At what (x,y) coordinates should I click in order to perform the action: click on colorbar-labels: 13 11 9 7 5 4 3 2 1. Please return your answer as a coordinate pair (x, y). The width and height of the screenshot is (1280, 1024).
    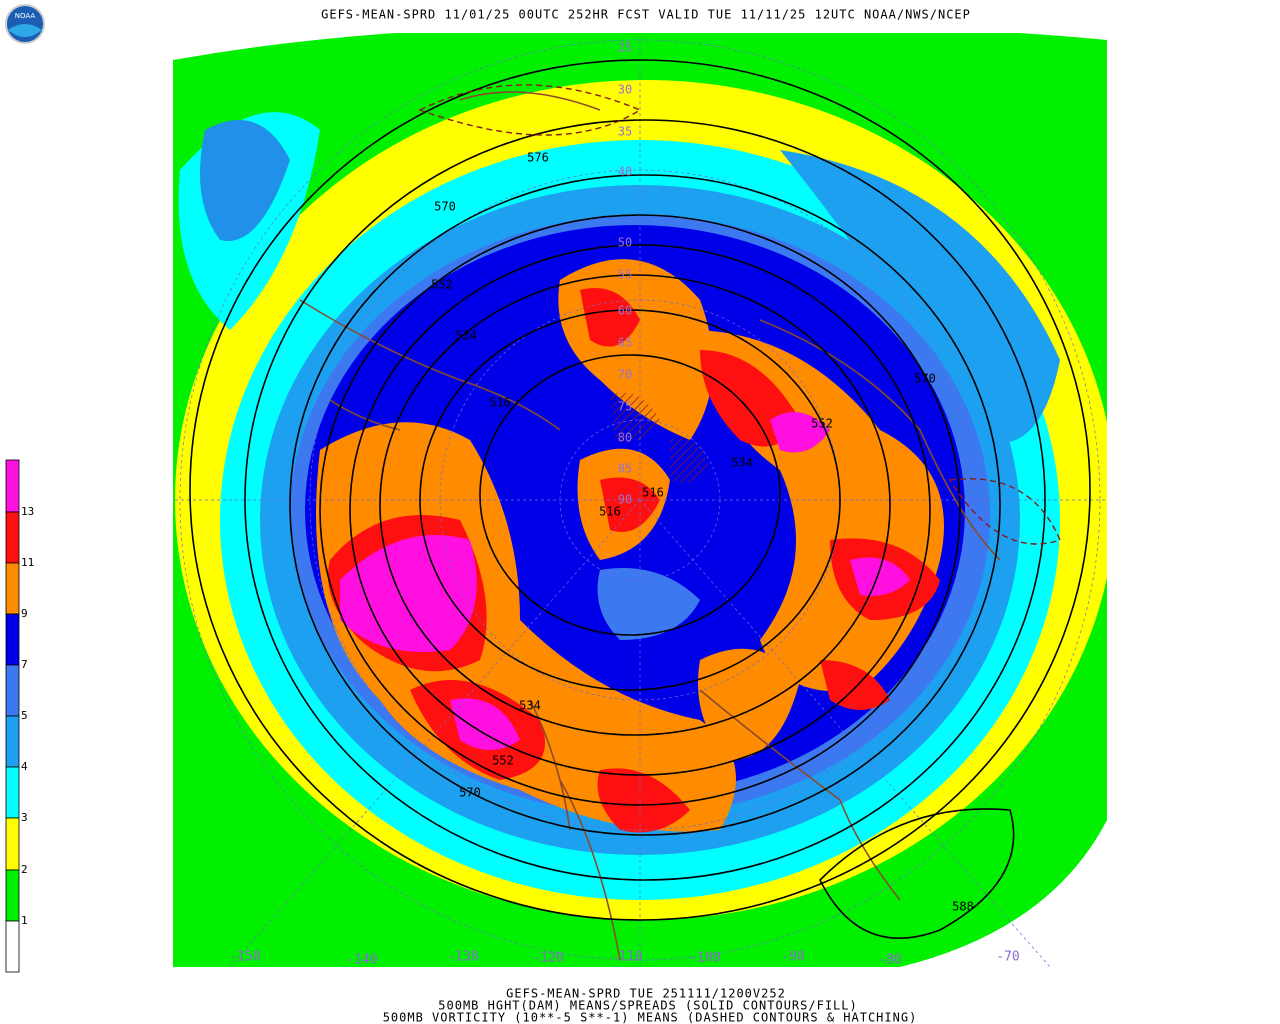
    Looking at the image, I should click on (27, 716).